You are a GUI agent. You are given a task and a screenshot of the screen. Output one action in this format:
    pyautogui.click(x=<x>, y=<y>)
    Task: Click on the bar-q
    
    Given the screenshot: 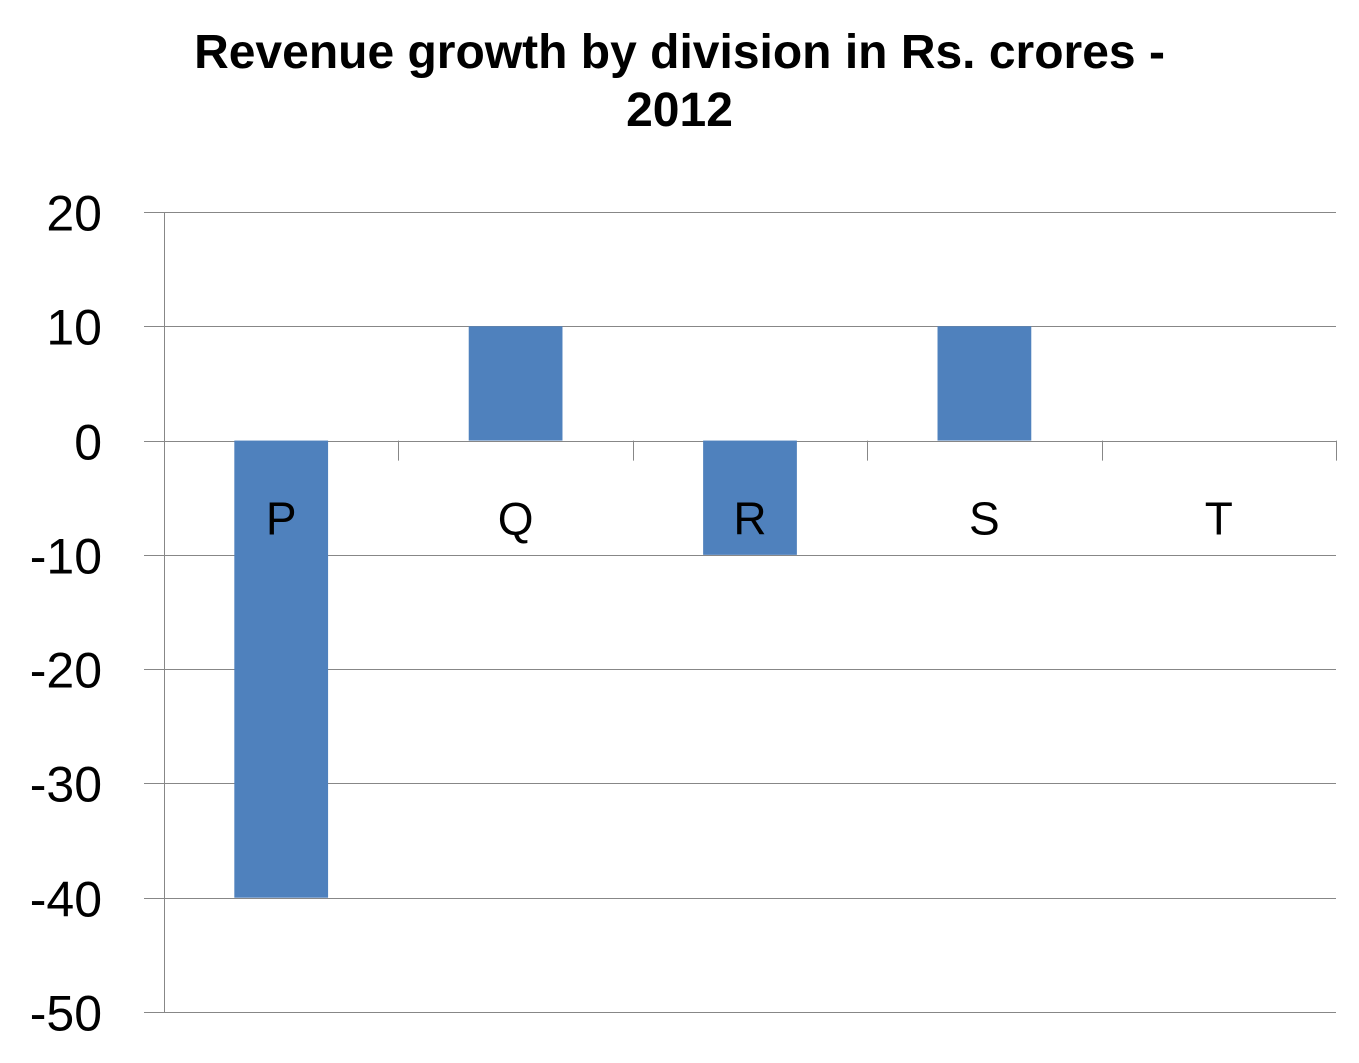 What is the action you would take?
    pyautogui.click(x=515, y=383)
    